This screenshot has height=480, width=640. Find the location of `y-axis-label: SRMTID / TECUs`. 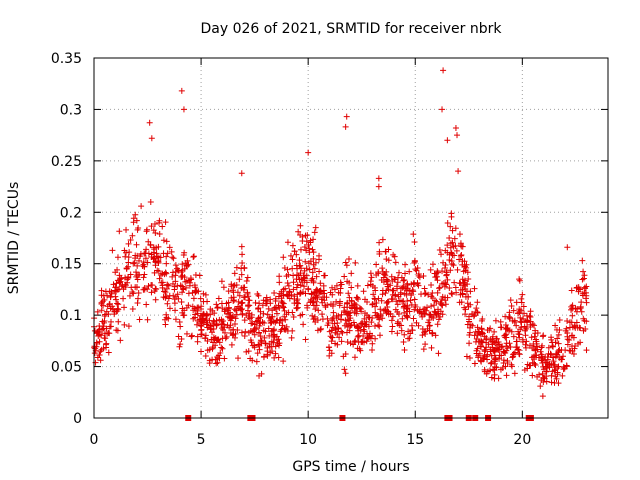

y-axis-label: SRMTID / TECUs is located at coordinates (14, 238).